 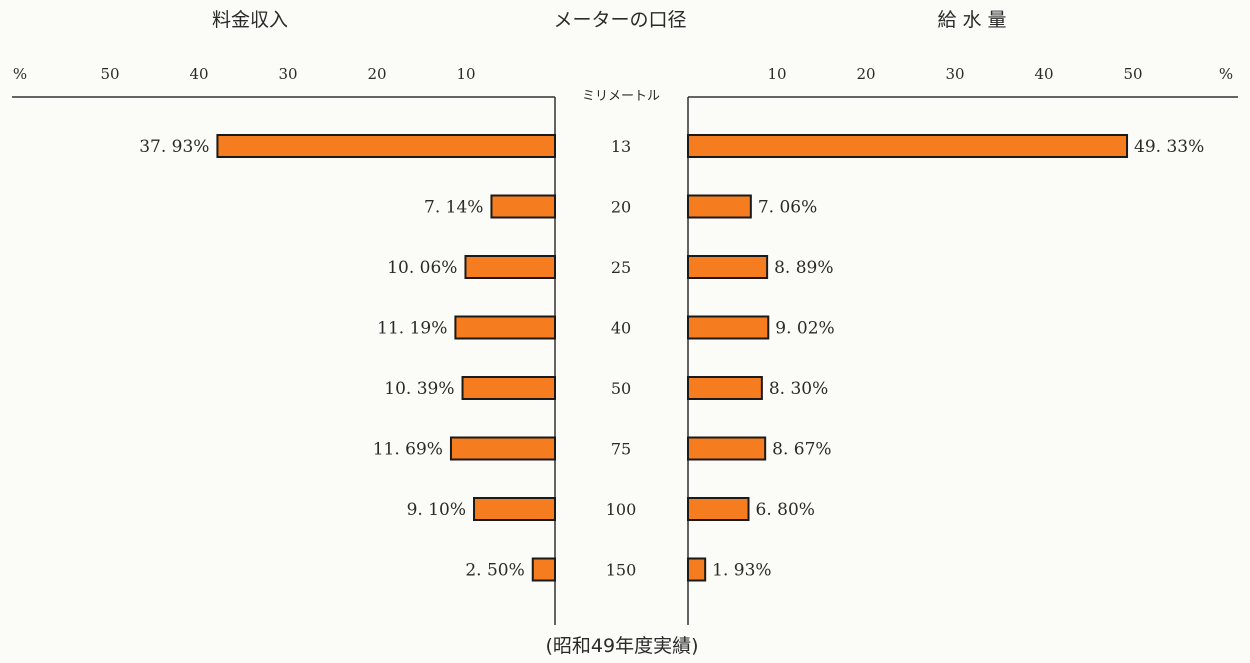 I want to click on category-label-40: 40, so click(x=621, y=328).